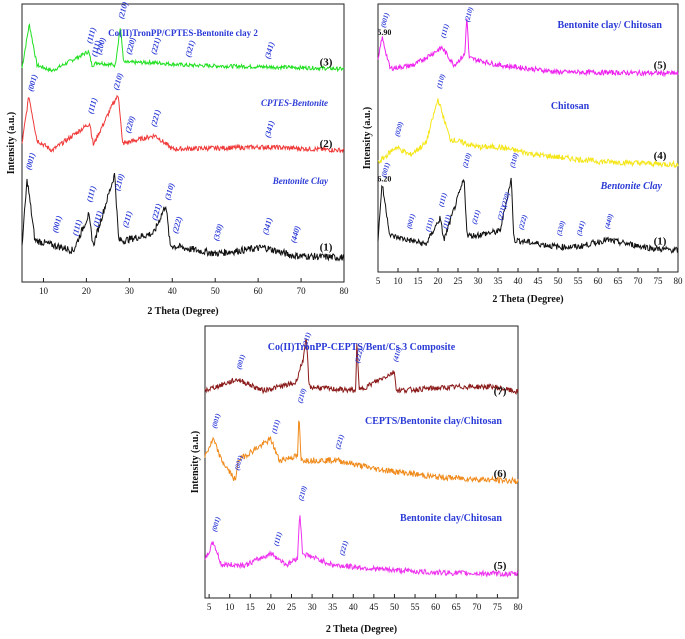 This screenshot has height=639, width=685. Describe the element at coordinates (294, 103) in the screenshot. I see `series-title: CPTES-Bentonite` at that location.